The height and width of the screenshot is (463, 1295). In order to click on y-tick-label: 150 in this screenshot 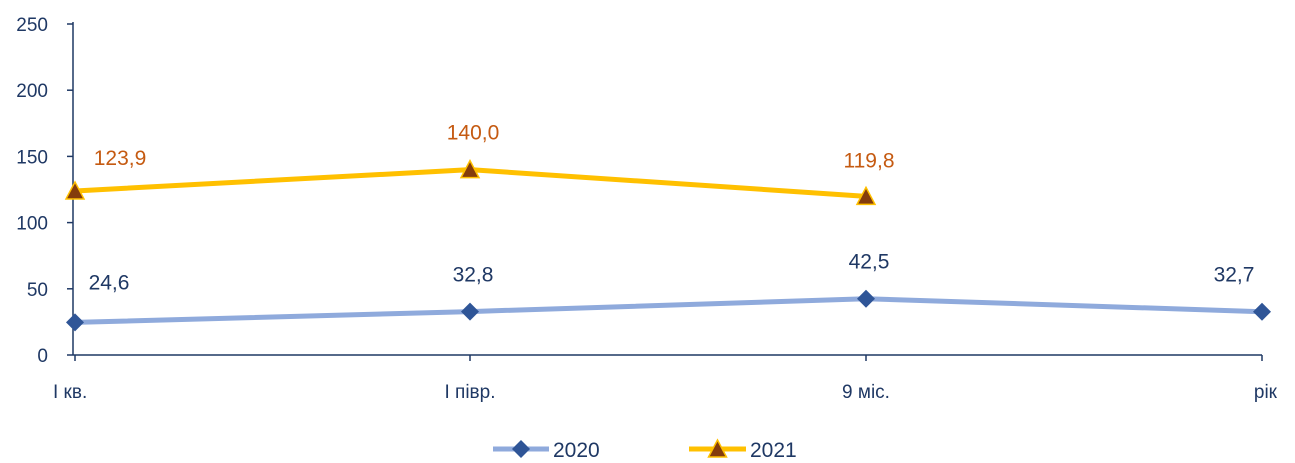, I will do `click(32, 157)`.